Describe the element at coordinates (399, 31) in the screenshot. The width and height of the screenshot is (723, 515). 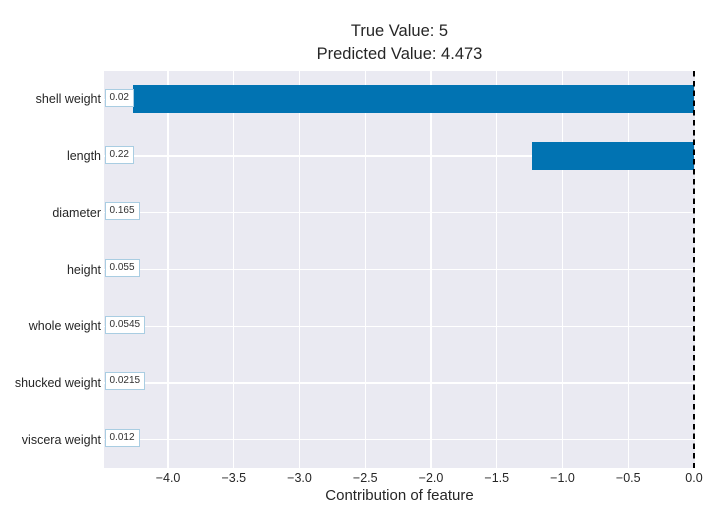
I see `chart-title-line1: True Value: 5` at that location.